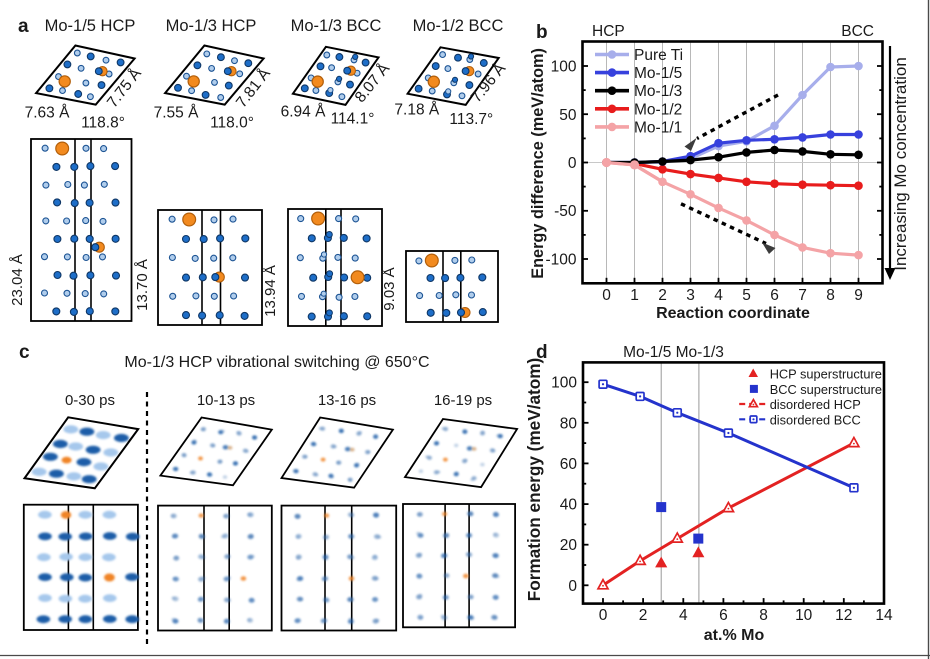 Image resolution: width=930 pixels, height=659 pixels. Describe the element at coordinates (673, 352) in the screenshot. I see `svg-text: Mo-1/5 Mo-1/3` at that location.